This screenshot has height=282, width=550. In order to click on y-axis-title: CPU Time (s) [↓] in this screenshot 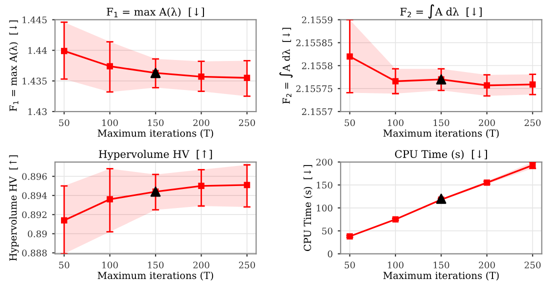, I will do `click(308, 208)`.